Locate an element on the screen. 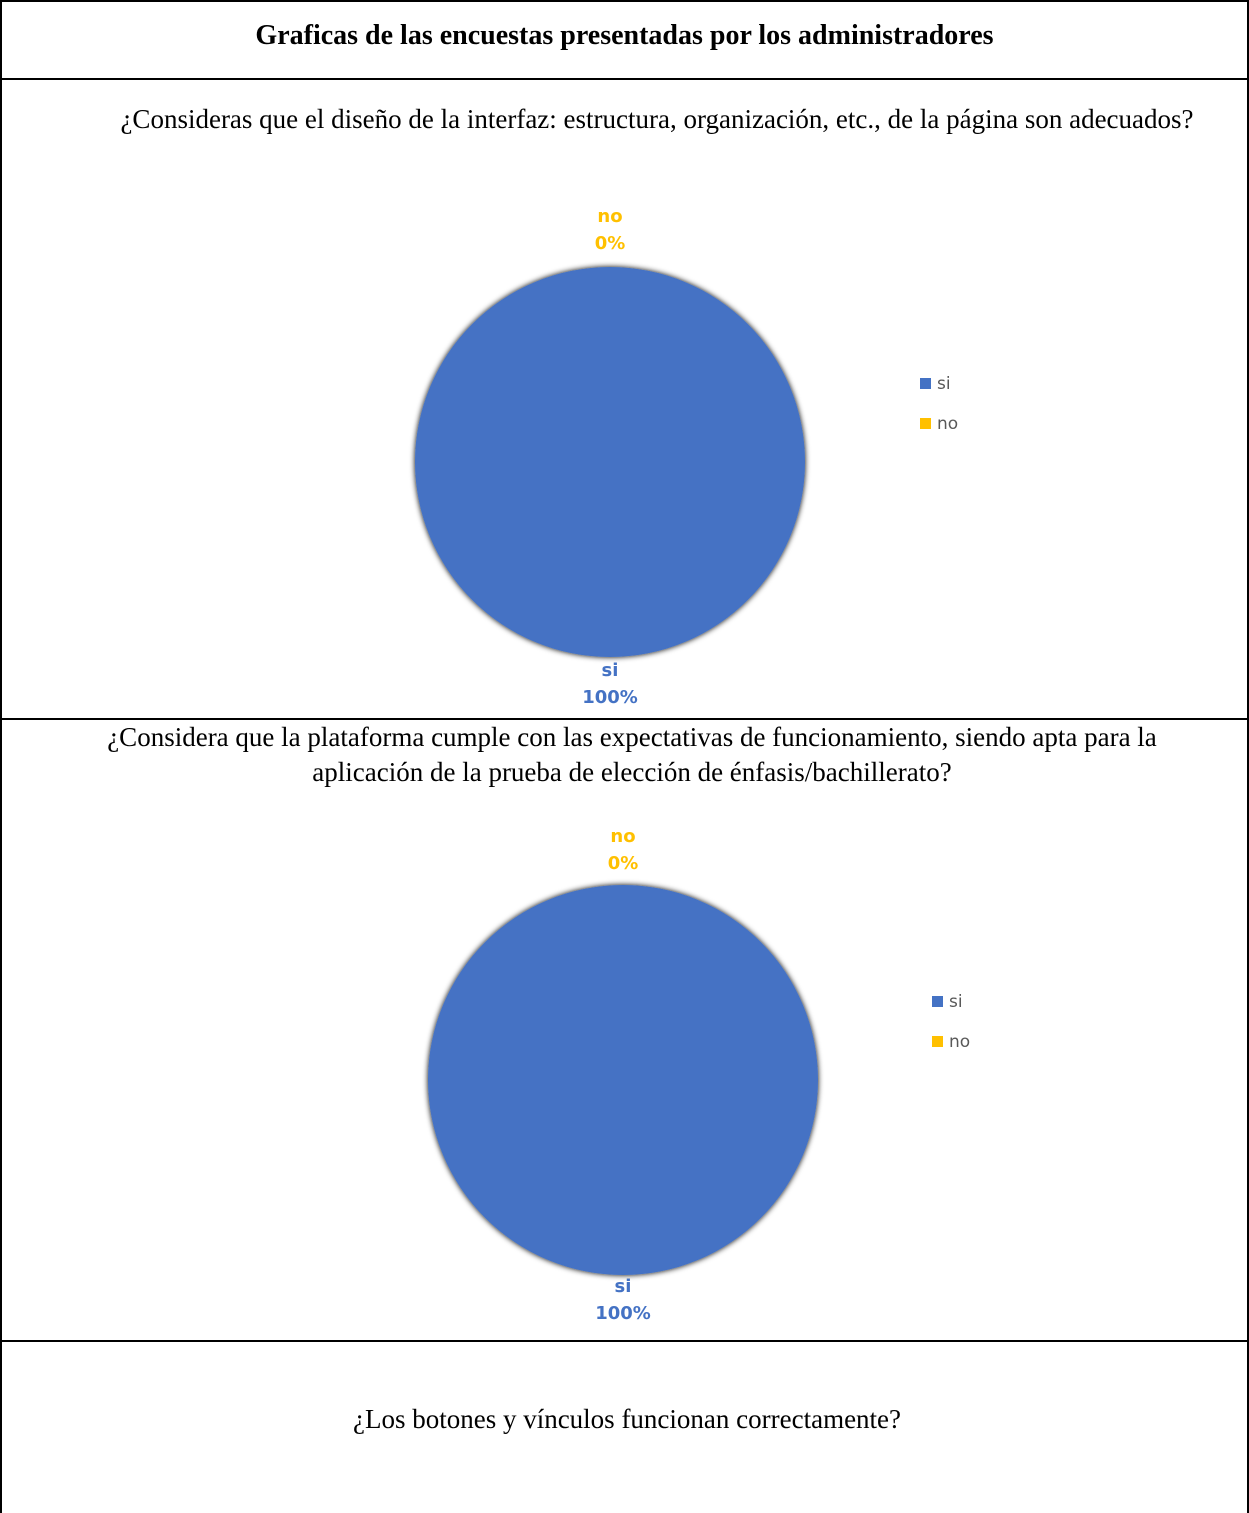 Image resolution: width=1249 pixels, height=1513 pixels. pie-chart-2: si 100% no 0% si no is located at coordinates (699, 1075).